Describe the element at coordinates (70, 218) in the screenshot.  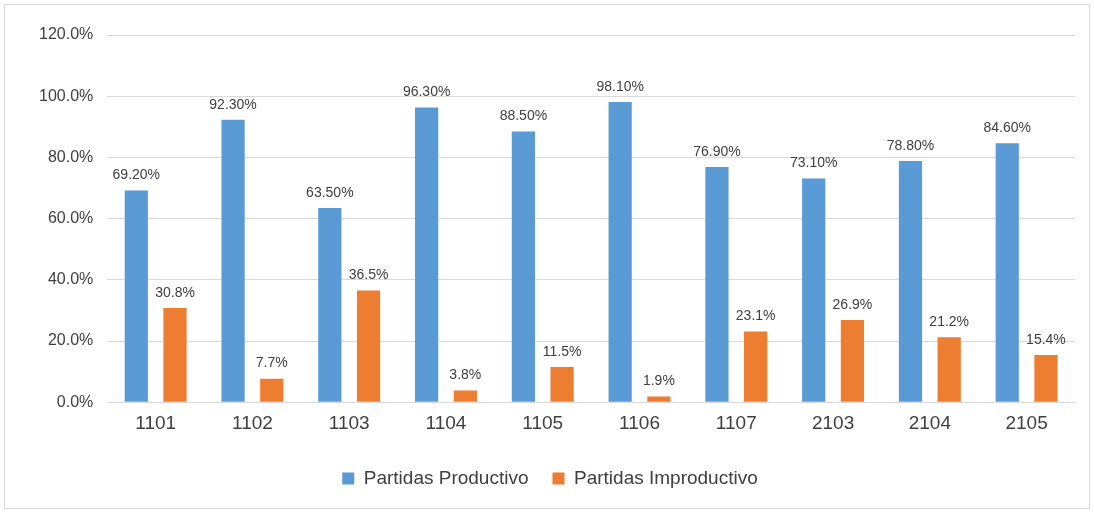
I see `y-tick-label: 60.0%` at that location.